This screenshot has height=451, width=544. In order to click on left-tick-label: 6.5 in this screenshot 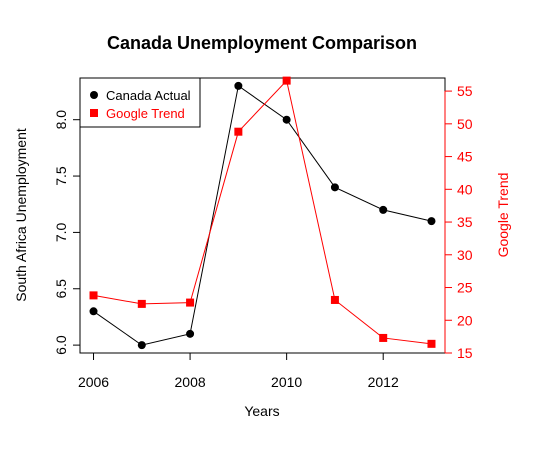, I will do `click(61, 289)`.